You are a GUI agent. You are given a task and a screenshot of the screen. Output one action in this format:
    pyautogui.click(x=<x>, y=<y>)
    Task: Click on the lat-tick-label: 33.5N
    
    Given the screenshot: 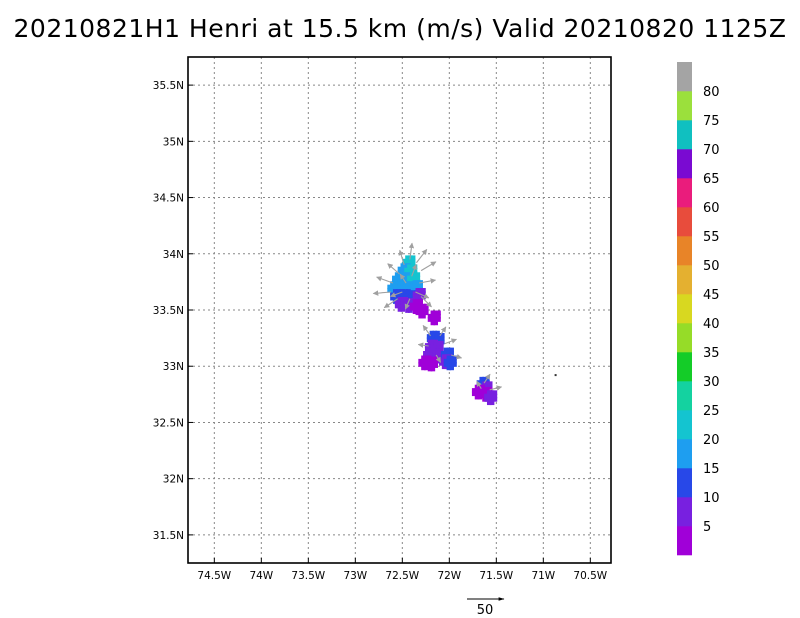 What is the action you would take?
    pyautogui.click(x=168, y=311)
    